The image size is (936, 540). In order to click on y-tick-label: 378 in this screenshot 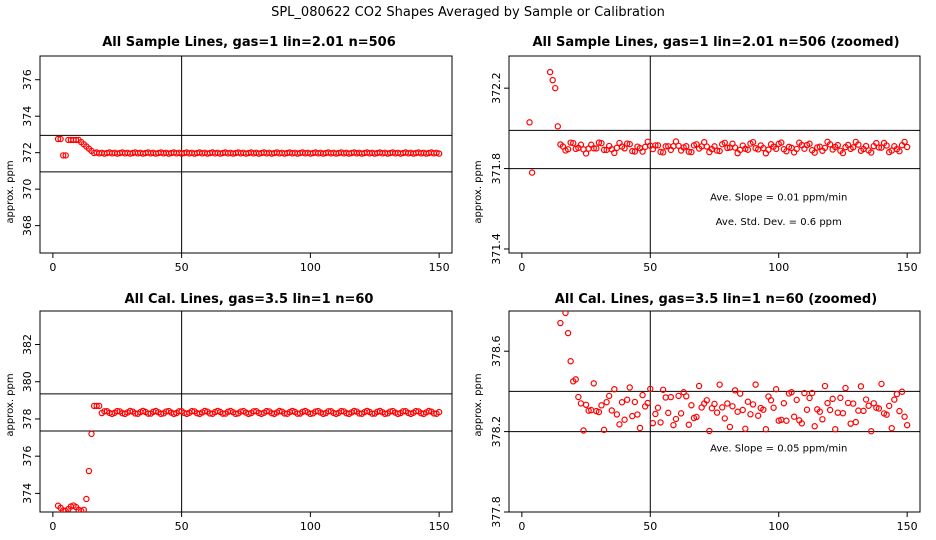, I will do `click(27, 418)`.